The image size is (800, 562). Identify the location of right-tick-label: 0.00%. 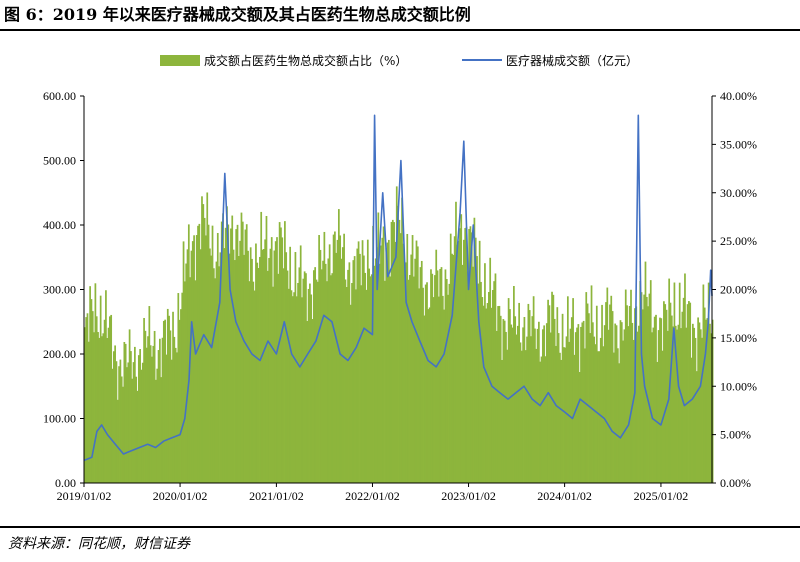
(735, 483).